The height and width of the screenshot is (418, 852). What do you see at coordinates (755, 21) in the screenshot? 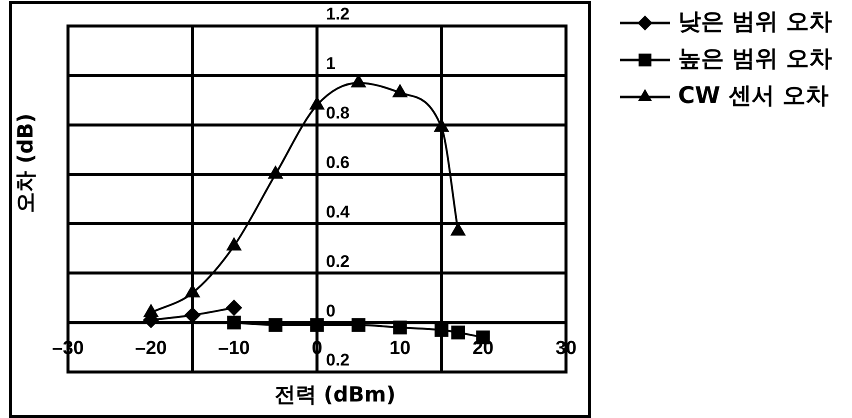
I see `legend-label: 낮은 범위 오차` at bounding box center [755, 21].